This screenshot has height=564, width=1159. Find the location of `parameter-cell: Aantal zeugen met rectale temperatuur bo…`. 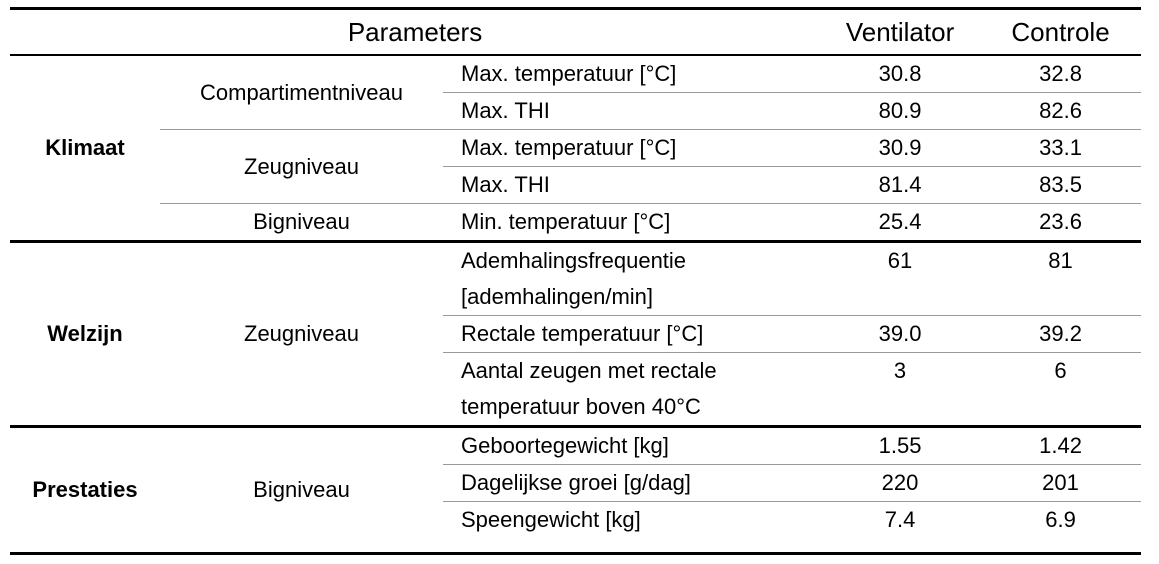

parameter-cell: Aantal zeugen met rectale temperatuur bo… is located at coordinates (589, 388).